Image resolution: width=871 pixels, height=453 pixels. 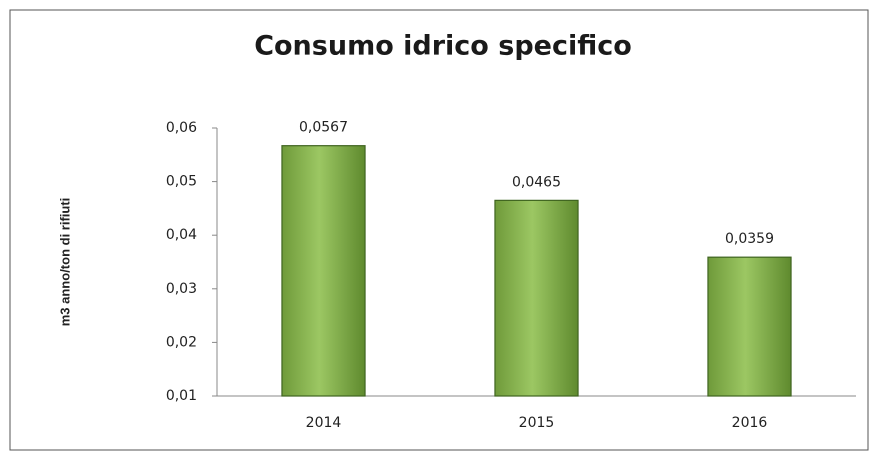 What do you see at coordinates (324, 423) in the screenshot?
I see `x-tick-label: 2014` at bounding box center [324, 423].